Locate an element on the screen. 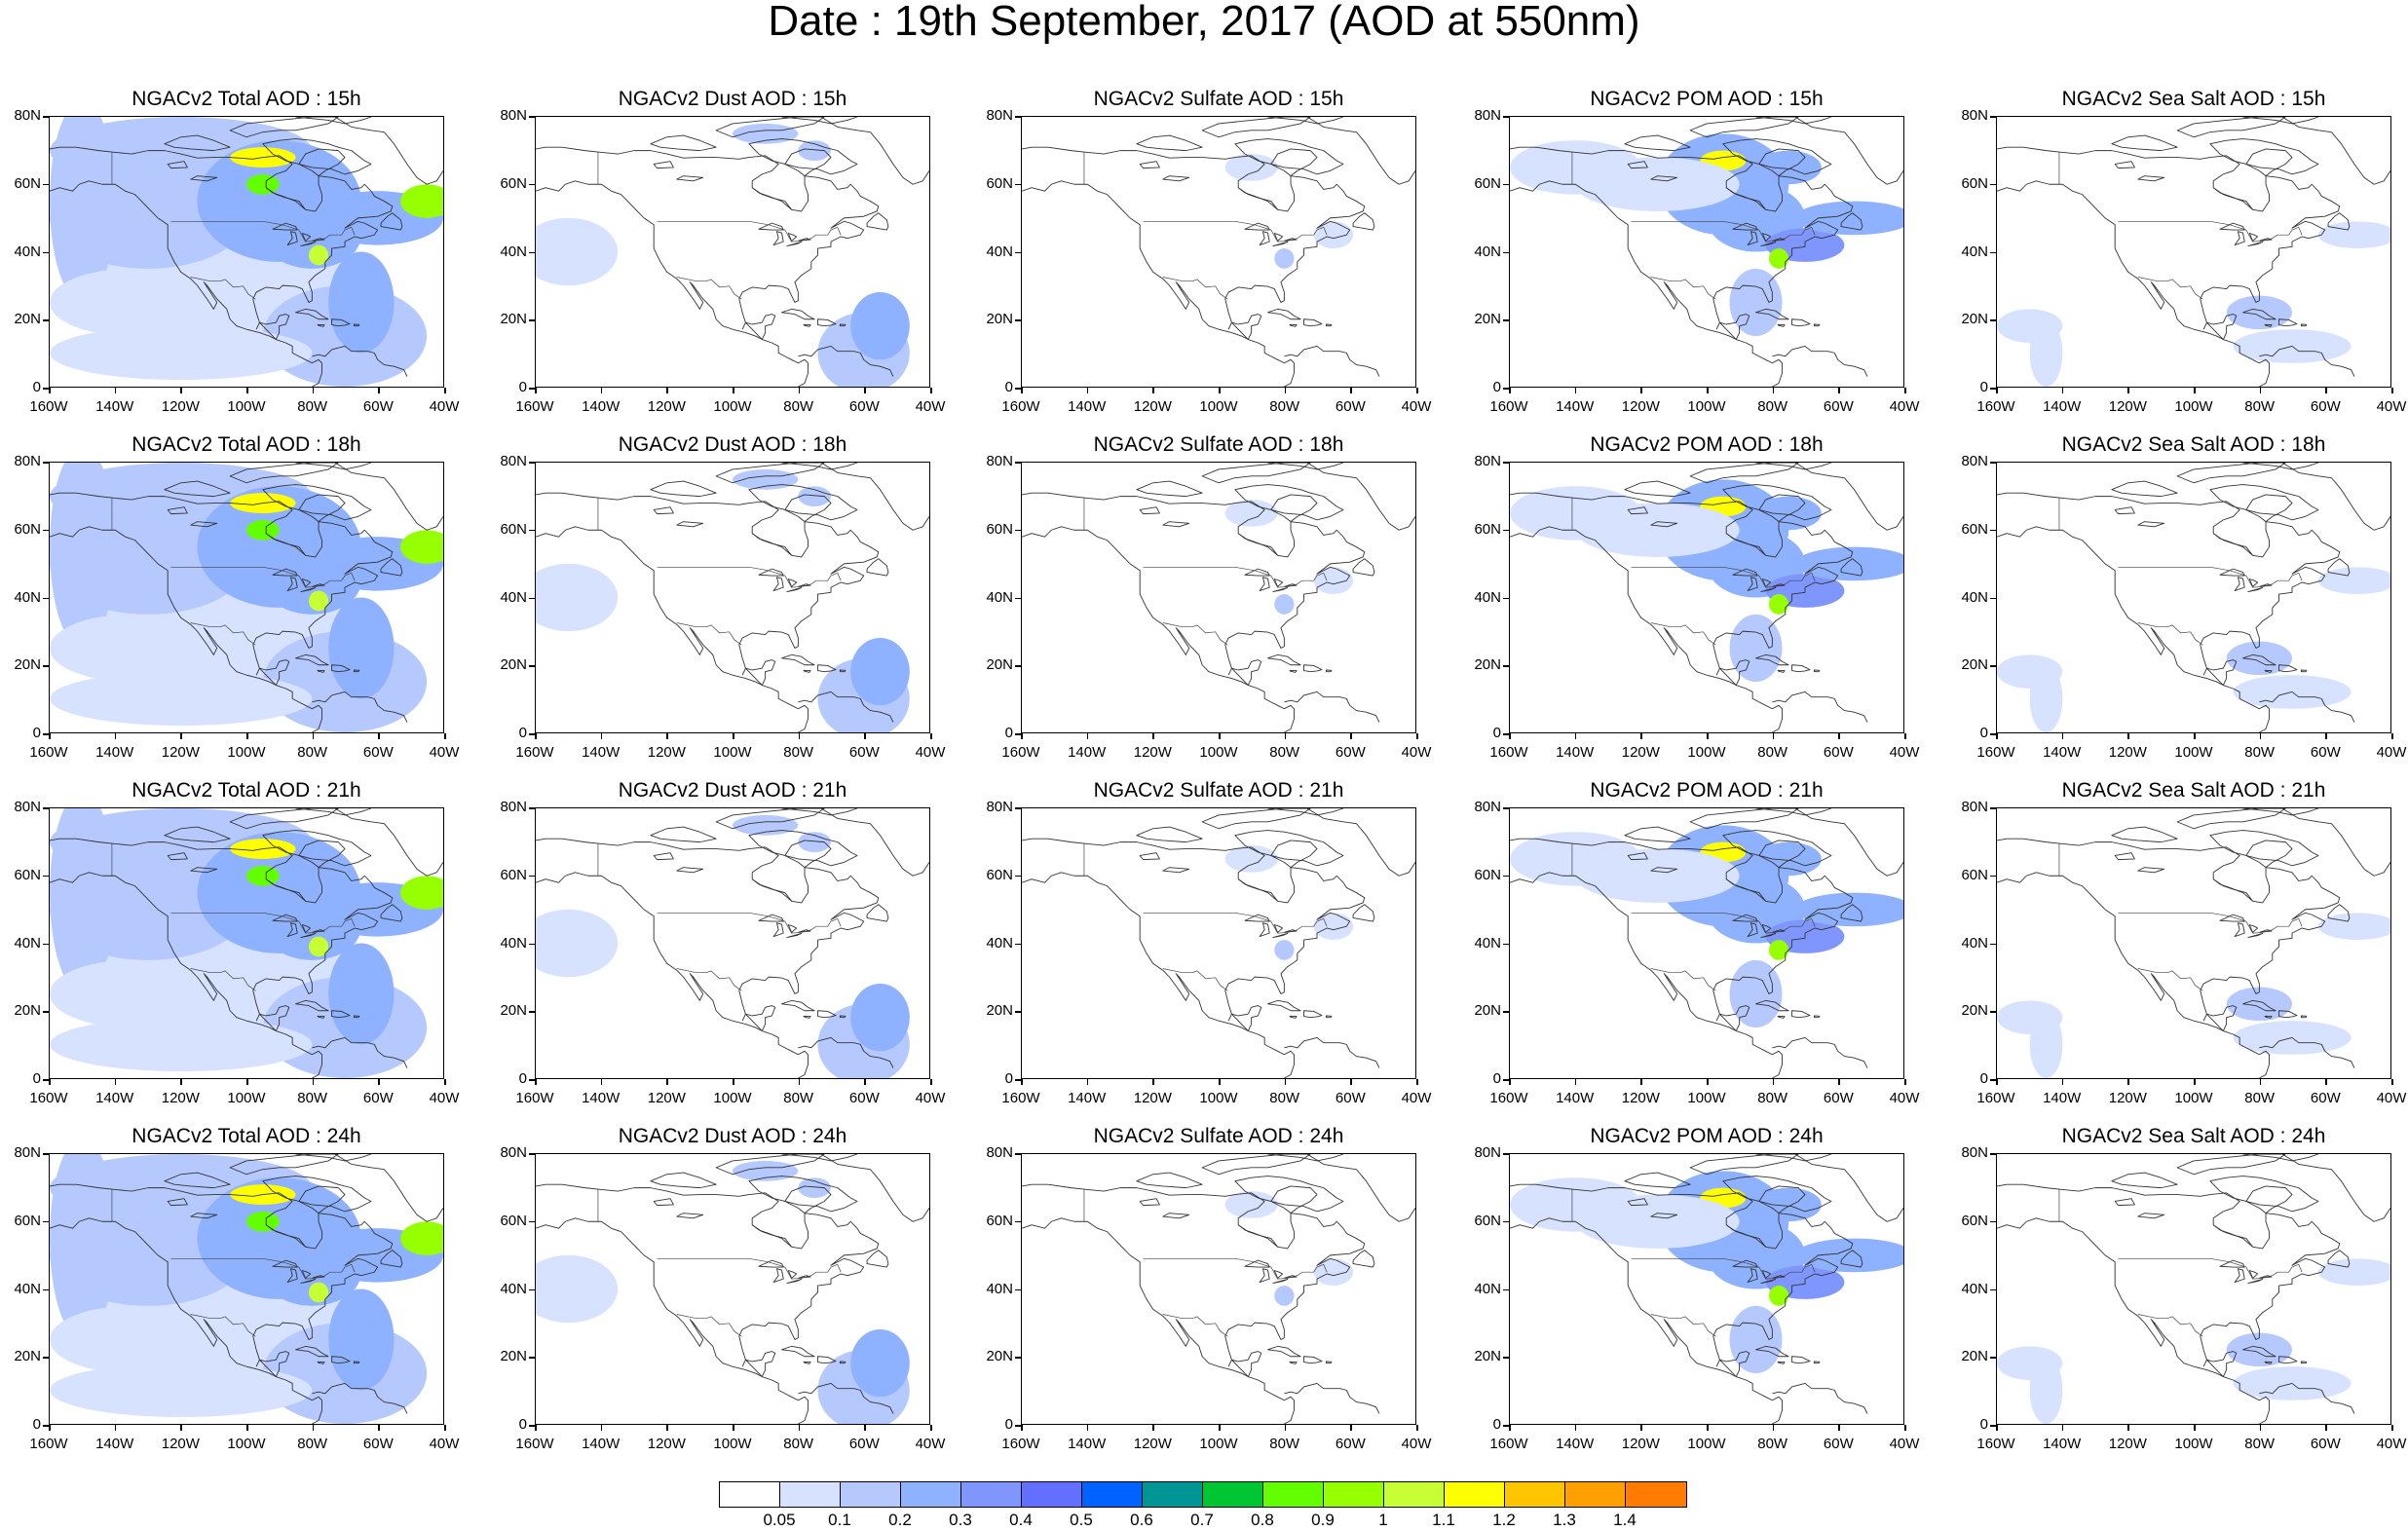  panel-title: NGACv2 Sea Salt AOD : 15h is located at coordinates (2193, 99).